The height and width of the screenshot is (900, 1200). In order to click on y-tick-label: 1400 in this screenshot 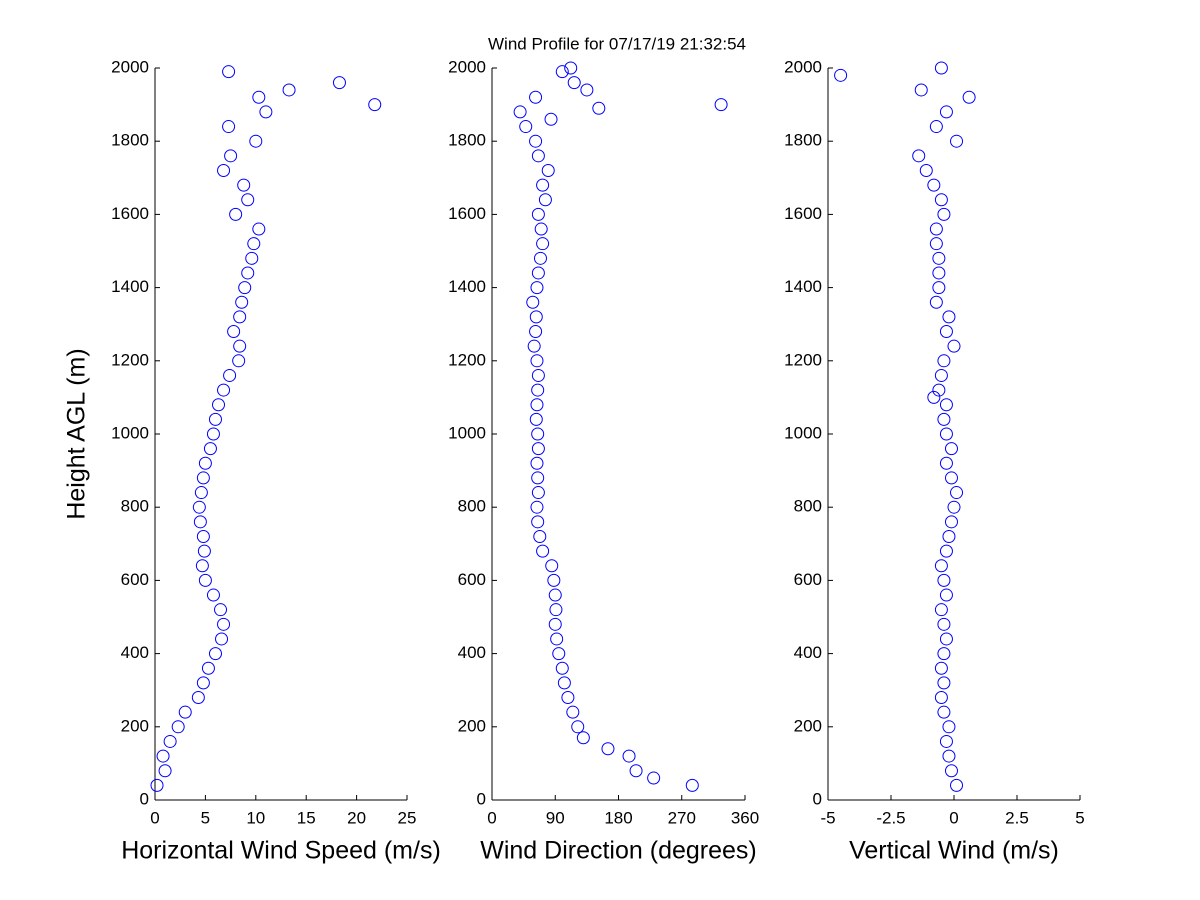, I will do `click(130, 286)`.